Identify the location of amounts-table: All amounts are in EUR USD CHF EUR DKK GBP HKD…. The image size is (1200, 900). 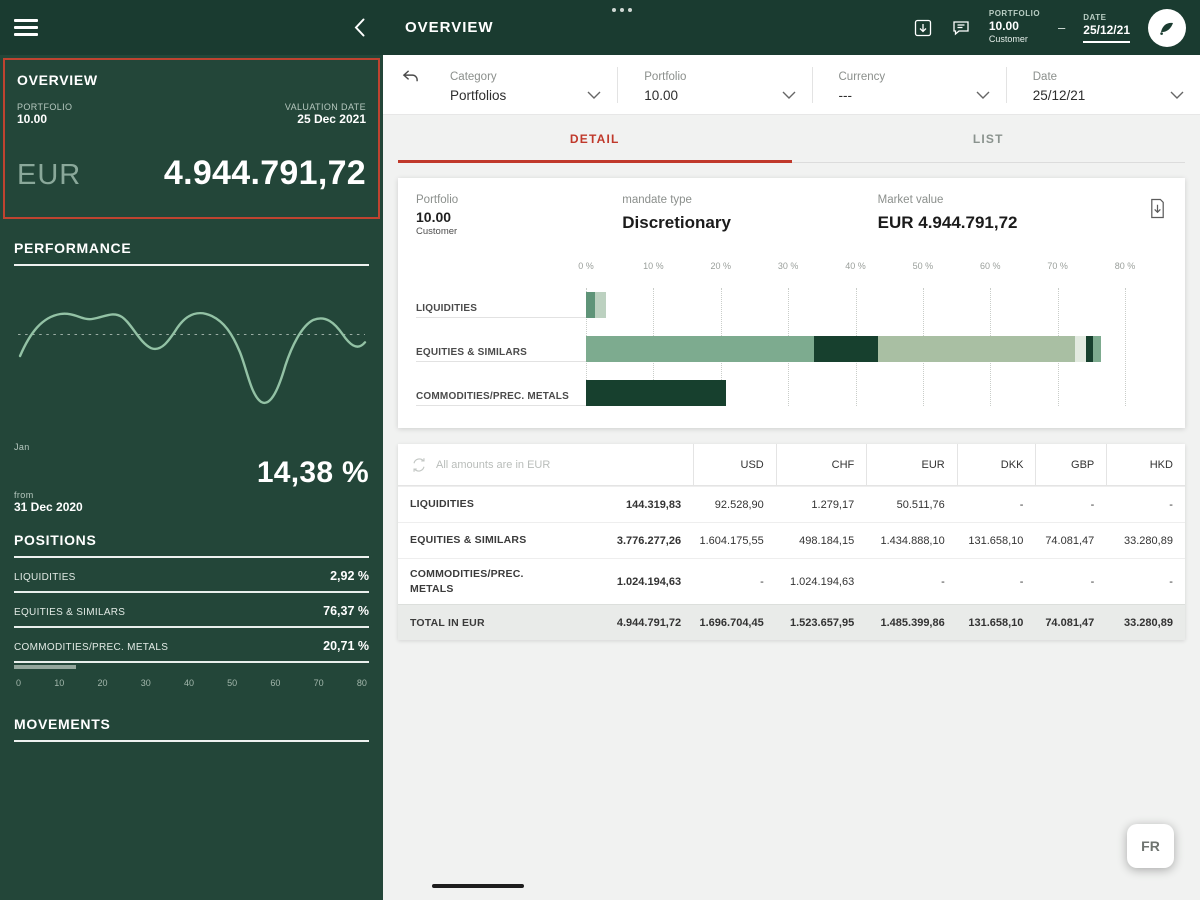
(791, 542).